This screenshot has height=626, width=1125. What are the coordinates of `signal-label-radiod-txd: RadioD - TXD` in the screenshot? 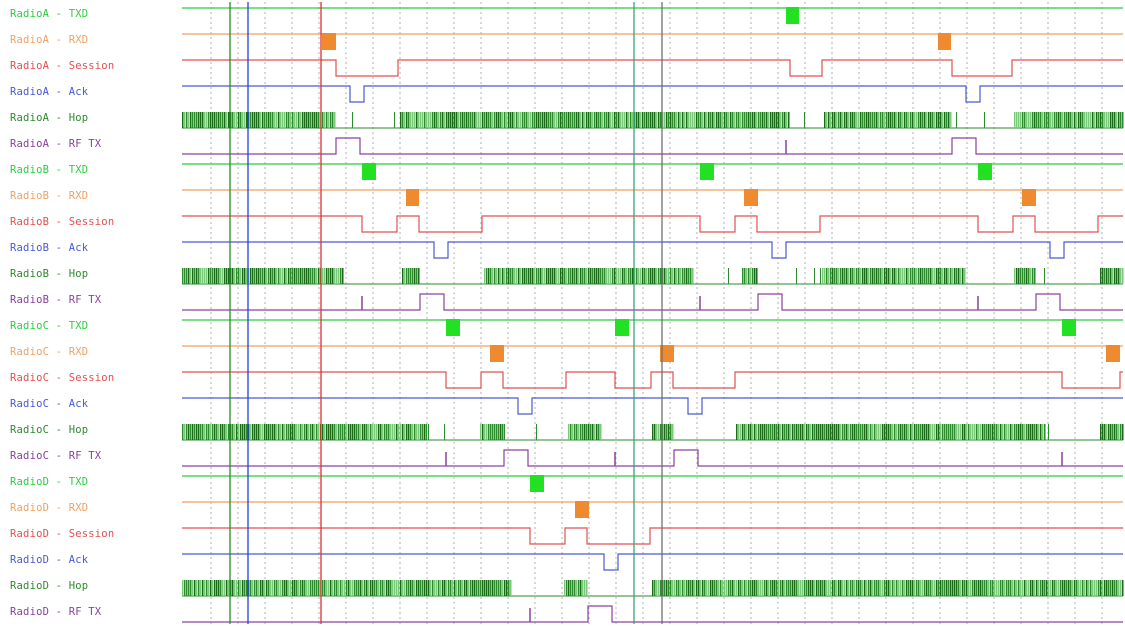 It's located at (49, 482).